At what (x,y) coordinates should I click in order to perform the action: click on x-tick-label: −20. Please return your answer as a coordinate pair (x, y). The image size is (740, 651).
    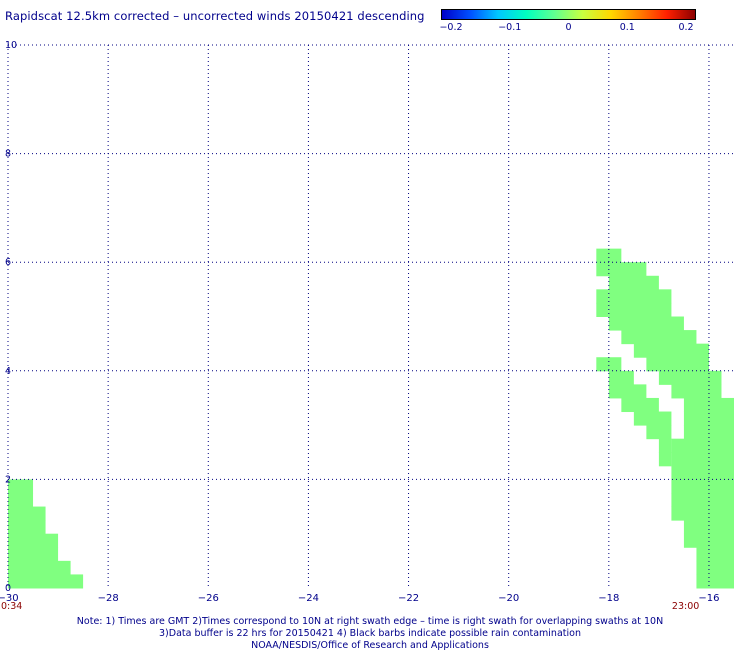
    Looking at the image, I should click on (508, 598).